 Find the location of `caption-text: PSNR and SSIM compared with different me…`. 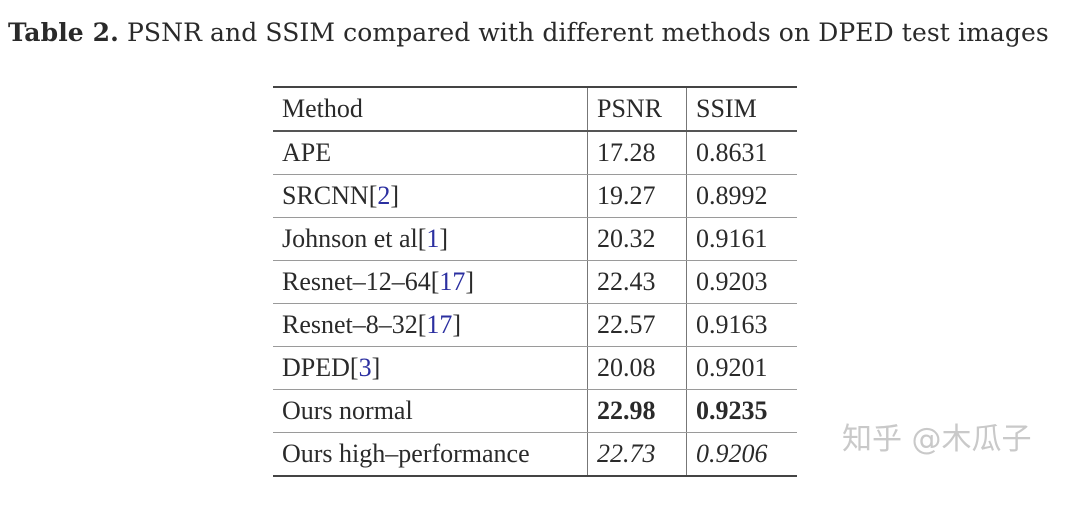

caption-text: PSNR and SSIM compared with different me… is located at coordinates (583, 32).